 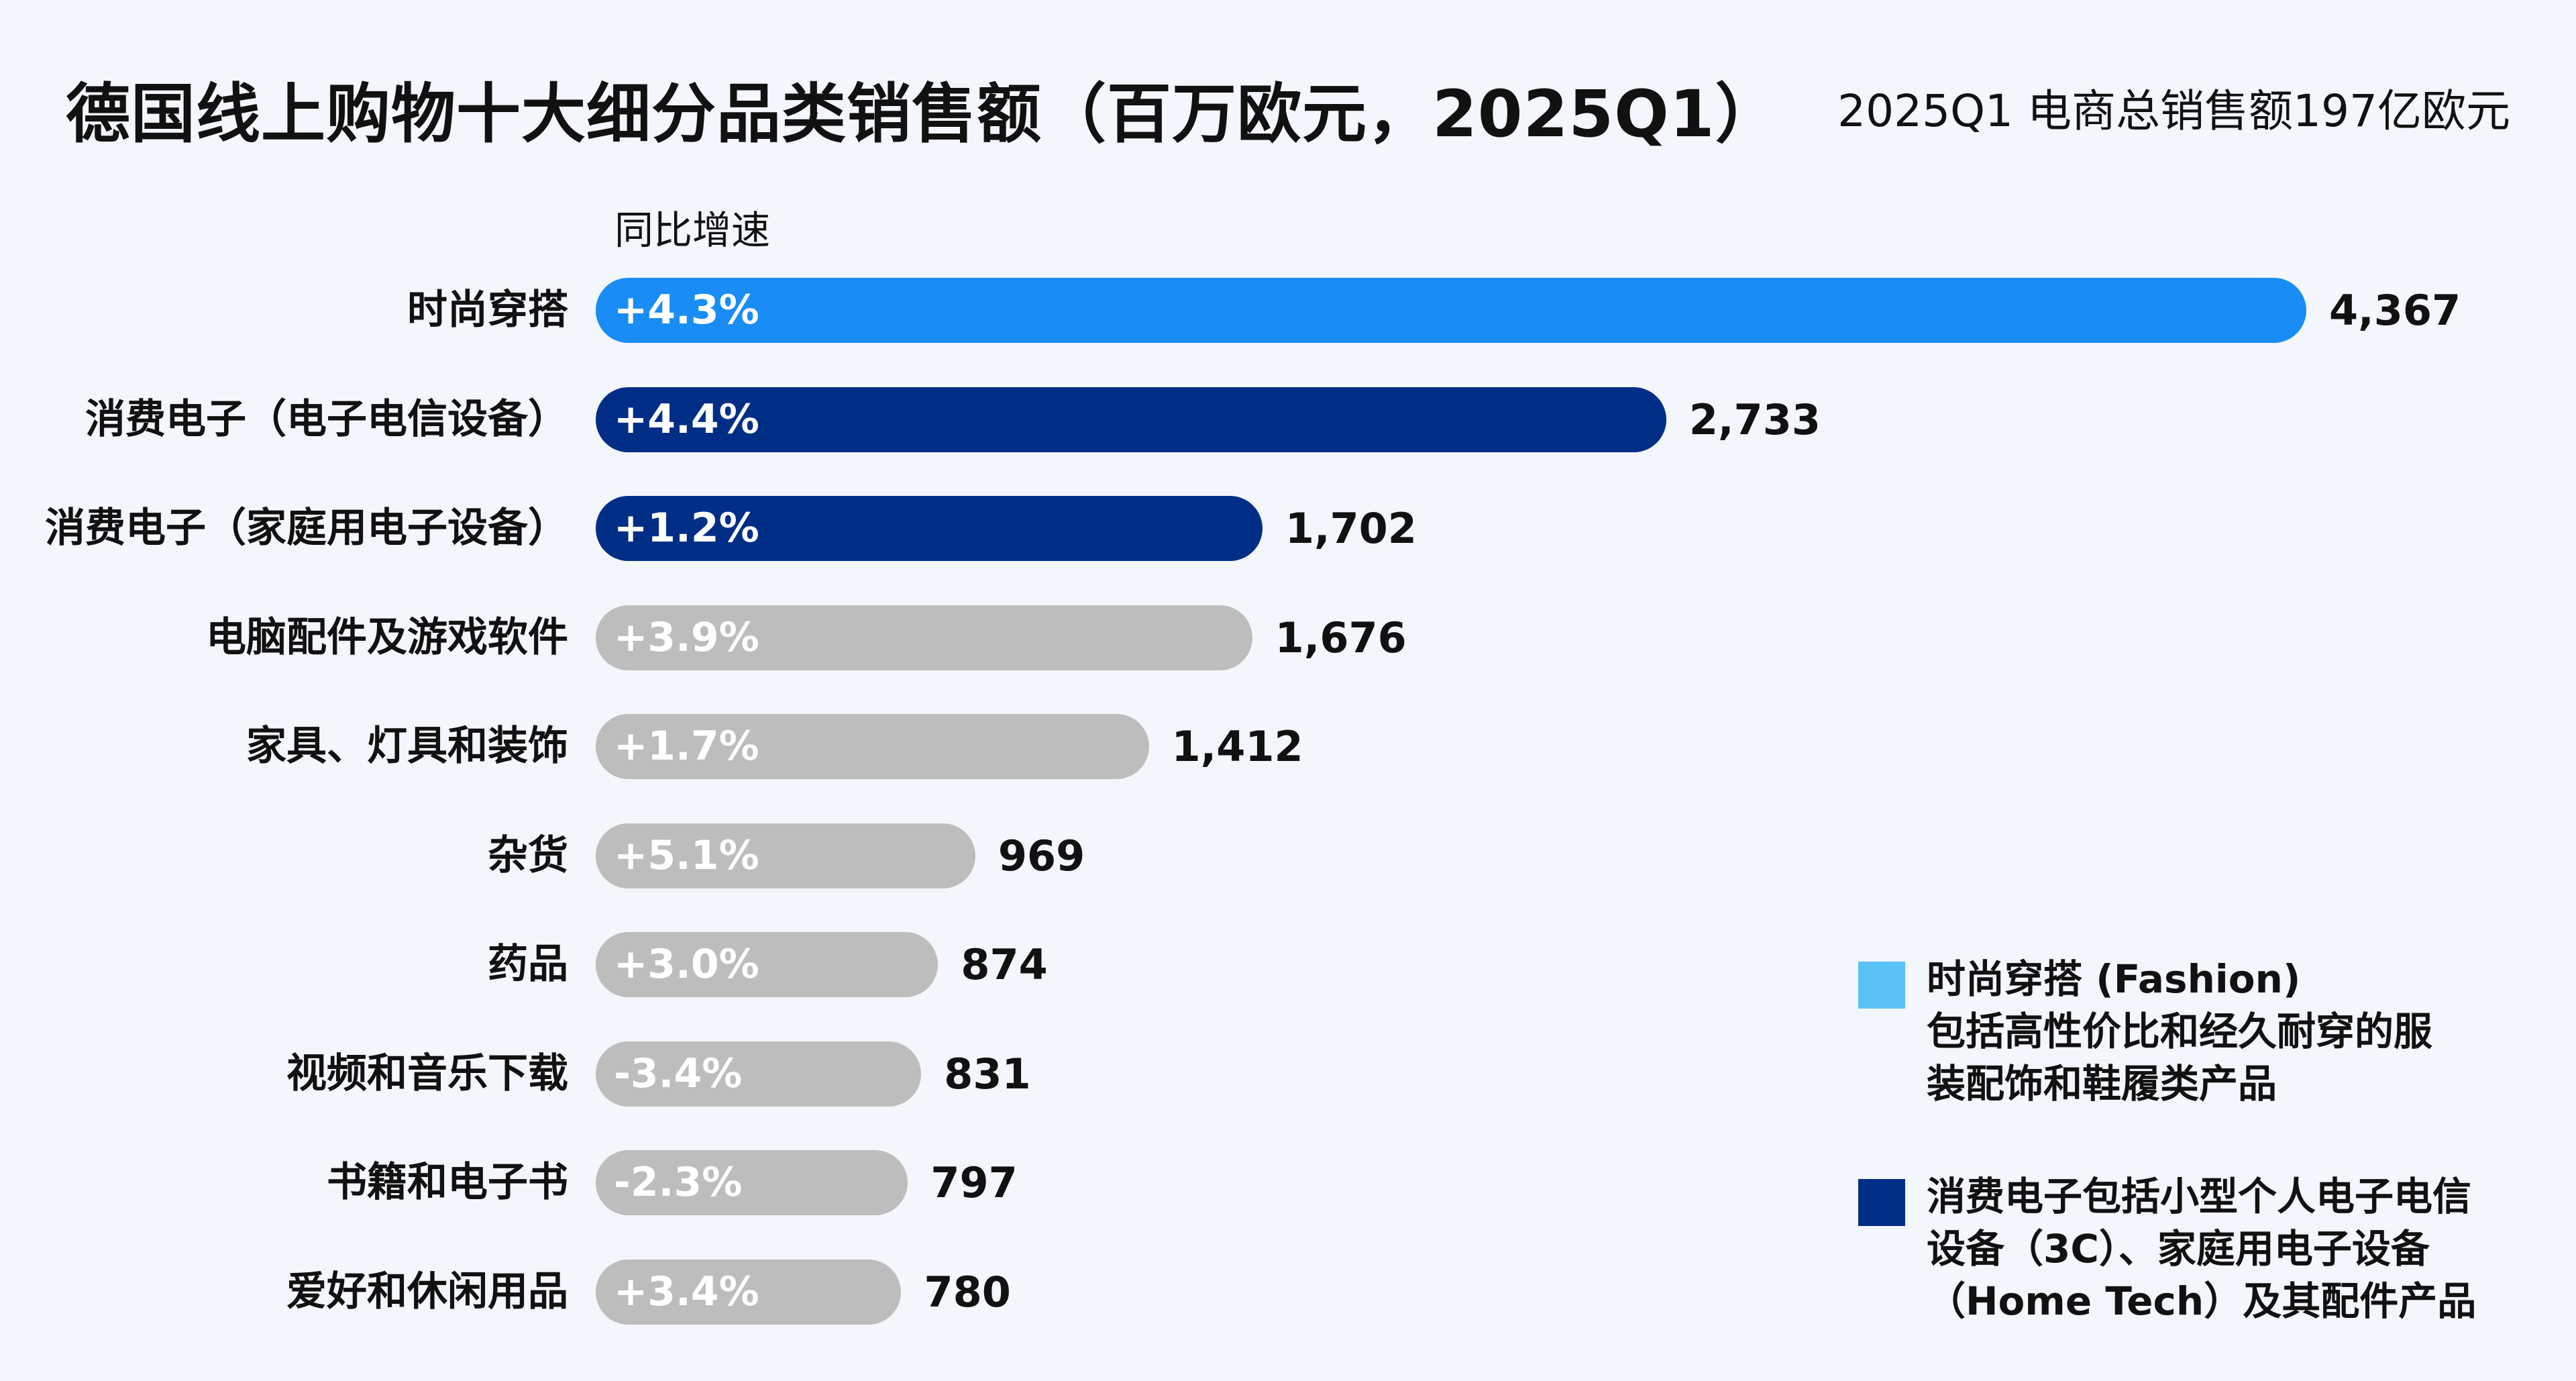 What do you see at coordinates (528, 855) in the screenshot?
I see `category-label: 杂货` at bounding box center [528, 855].